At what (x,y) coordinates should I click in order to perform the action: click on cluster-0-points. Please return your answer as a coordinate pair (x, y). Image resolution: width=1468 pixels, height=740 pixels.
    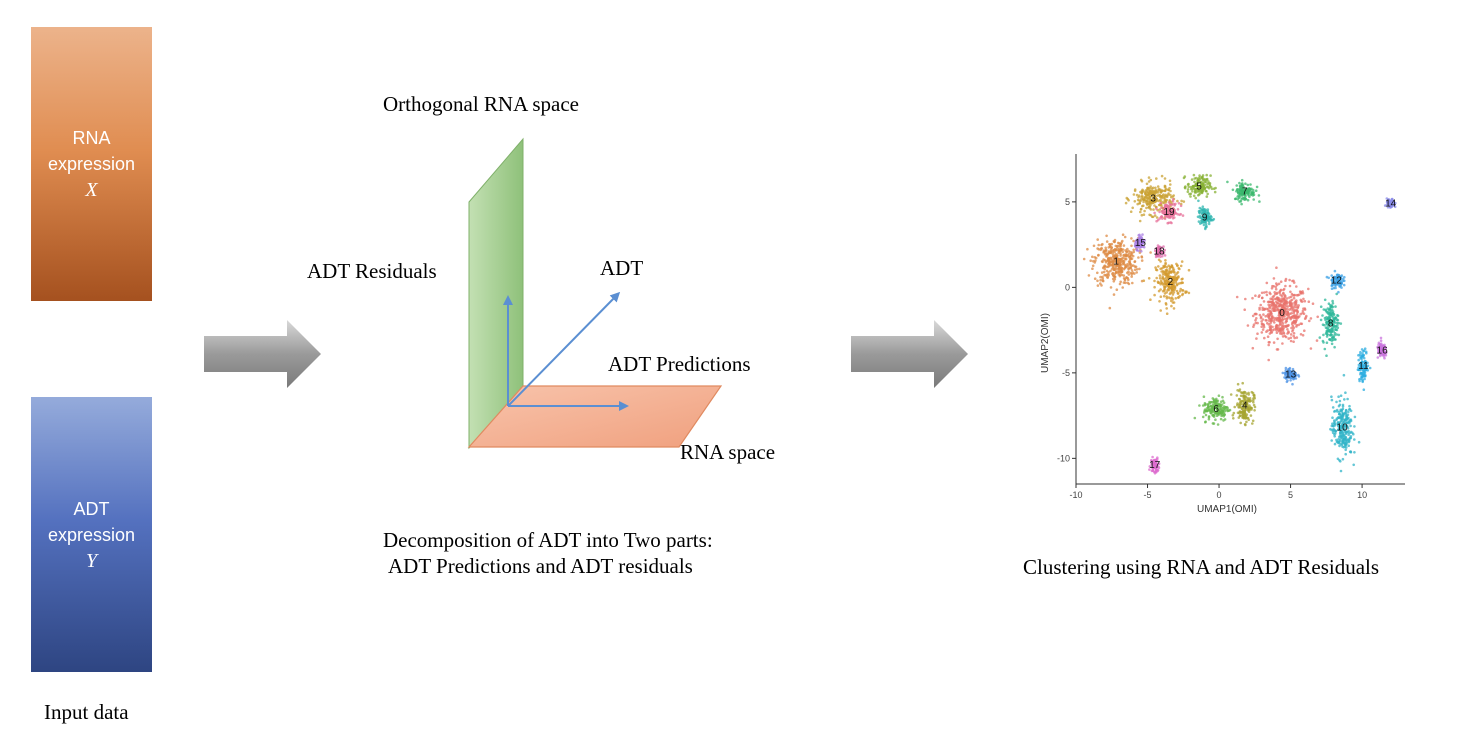
    Looking at the image, I should click on (1277, 314).